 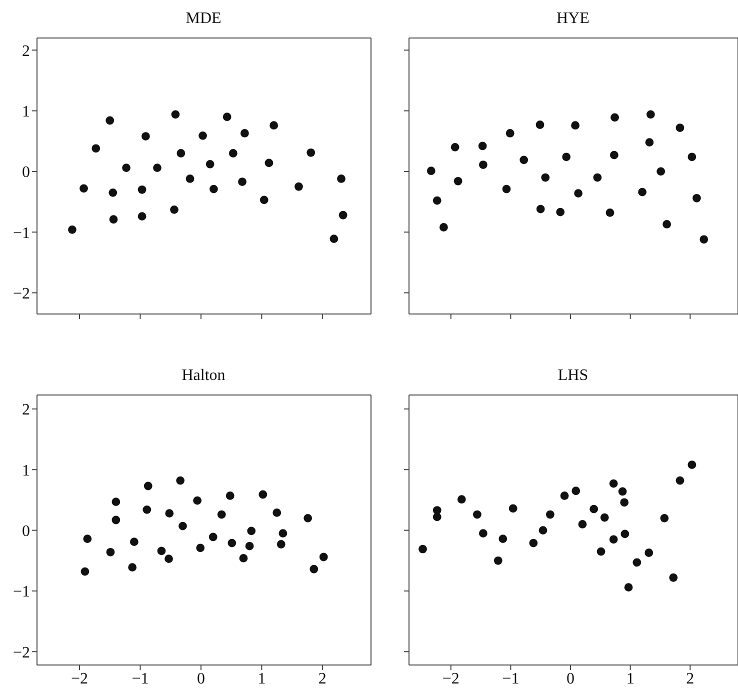 What do you see at coordinates (203, 19) in the screenshot?
I see `chart-title: MDE` at bounding box center [203, 19].